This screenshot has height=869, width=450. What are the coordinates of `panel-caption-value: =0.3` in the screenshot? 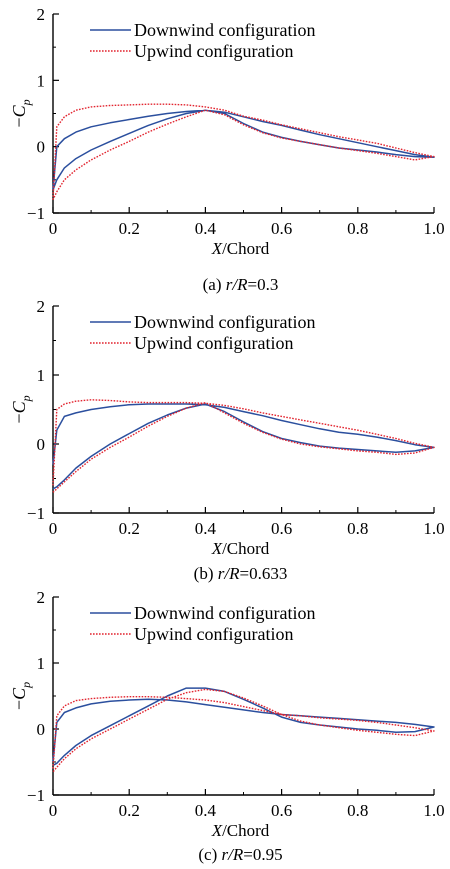 It's located at (263, 284).